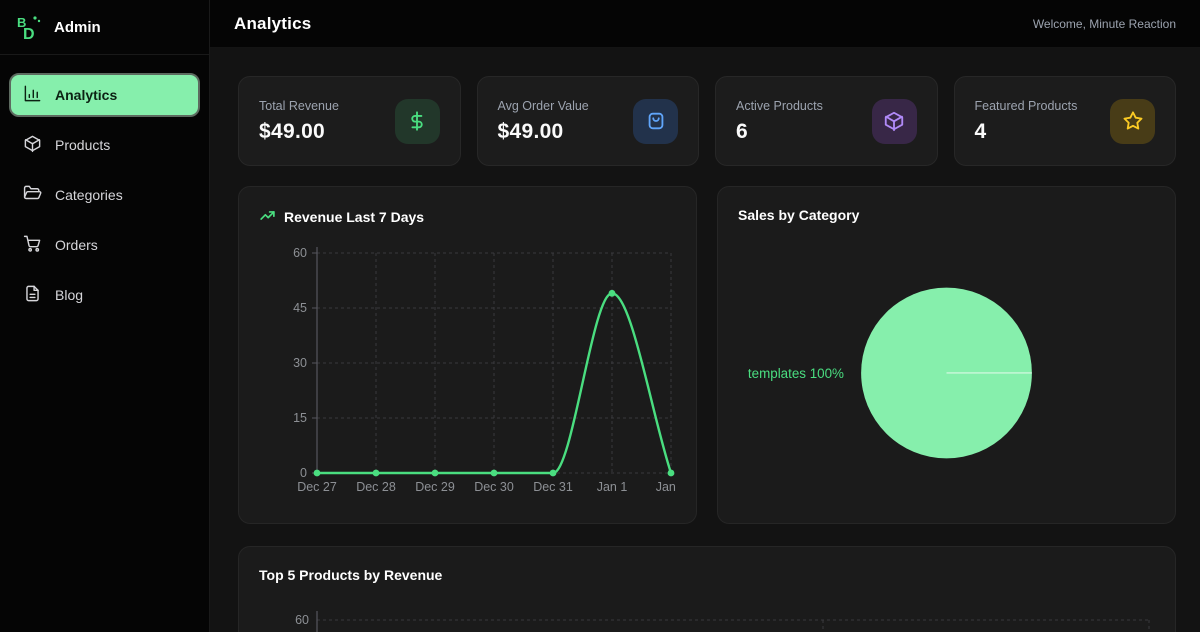 This screenshot has height=632, width=1200. I want to click on logo-row: B D Admin, so click(104, 27).